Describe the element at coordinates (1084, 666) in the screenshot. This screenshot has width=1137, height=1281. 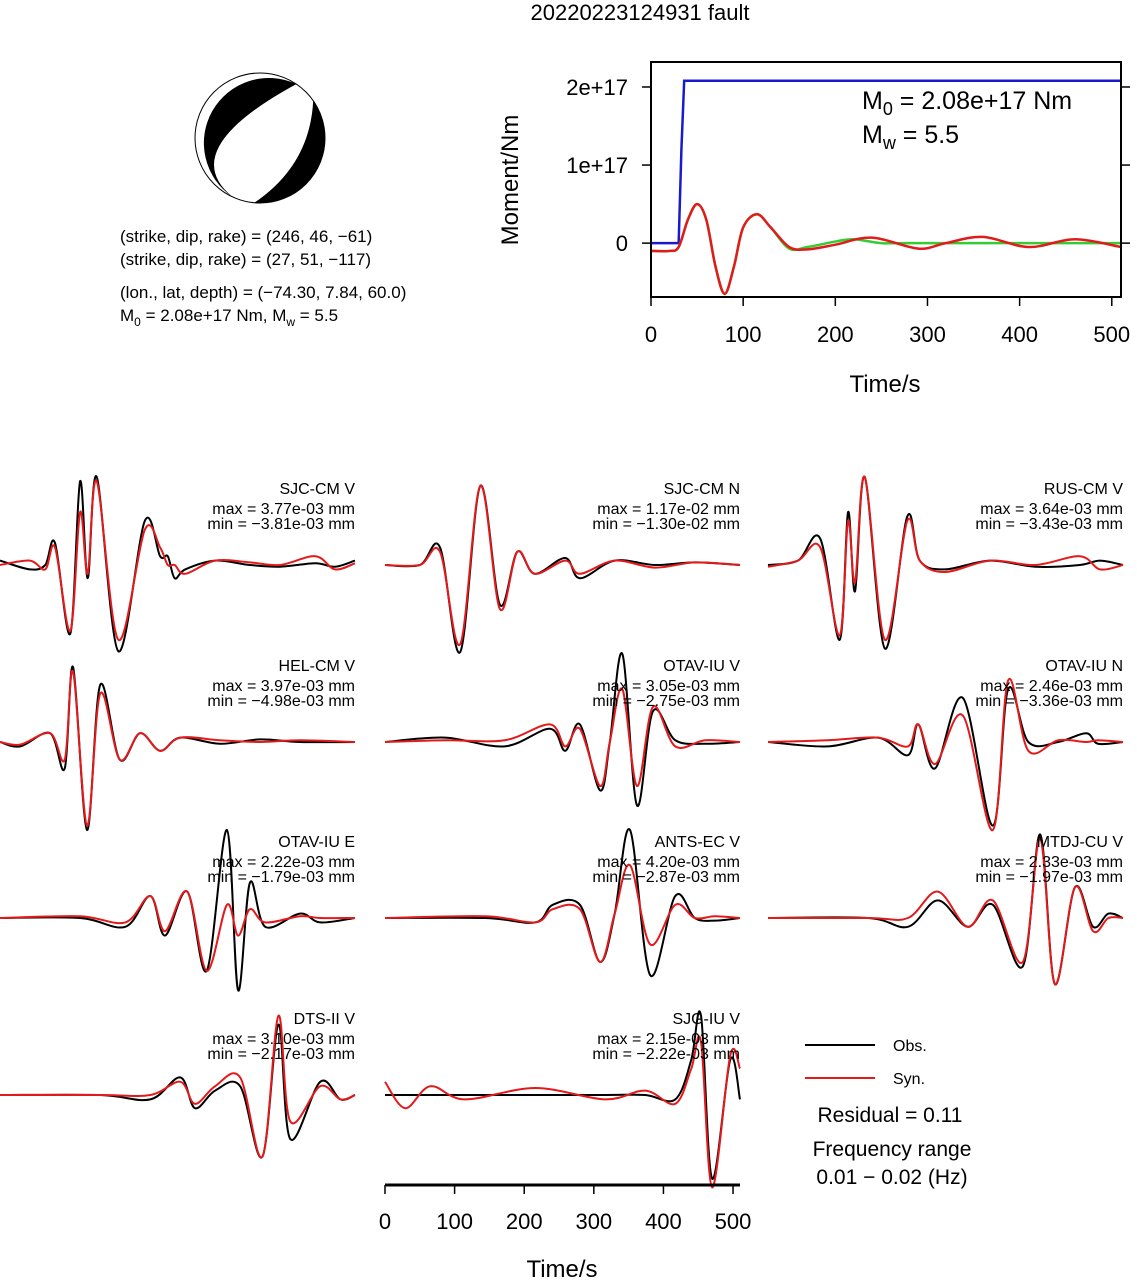
I see `station-label: OTAV-IU N` at that location.